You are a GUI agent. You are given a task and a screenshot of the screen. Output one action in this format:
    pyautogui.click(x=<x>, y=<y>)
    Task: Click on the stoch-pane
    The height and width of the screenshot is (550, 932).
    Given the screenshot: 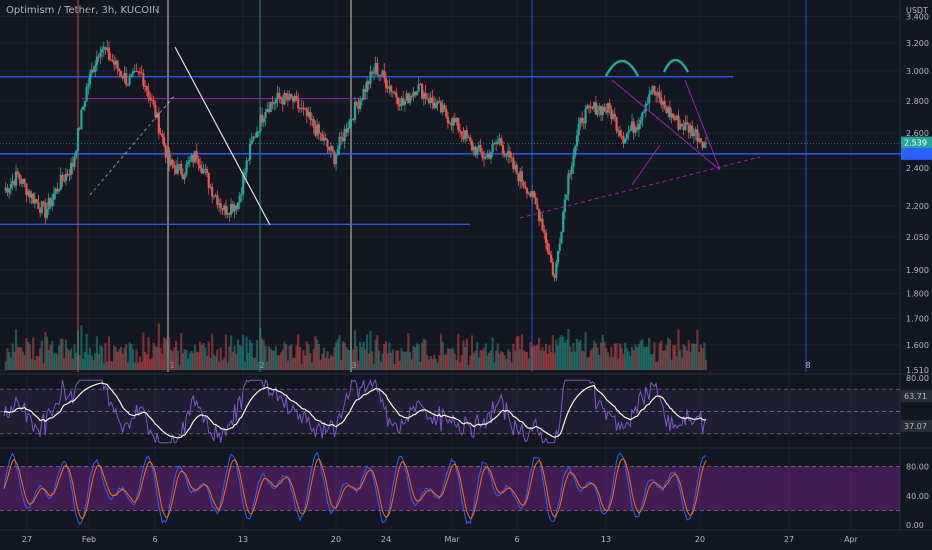 What is the action you would take?
    pyautogui.click(x=450, y=488)
    